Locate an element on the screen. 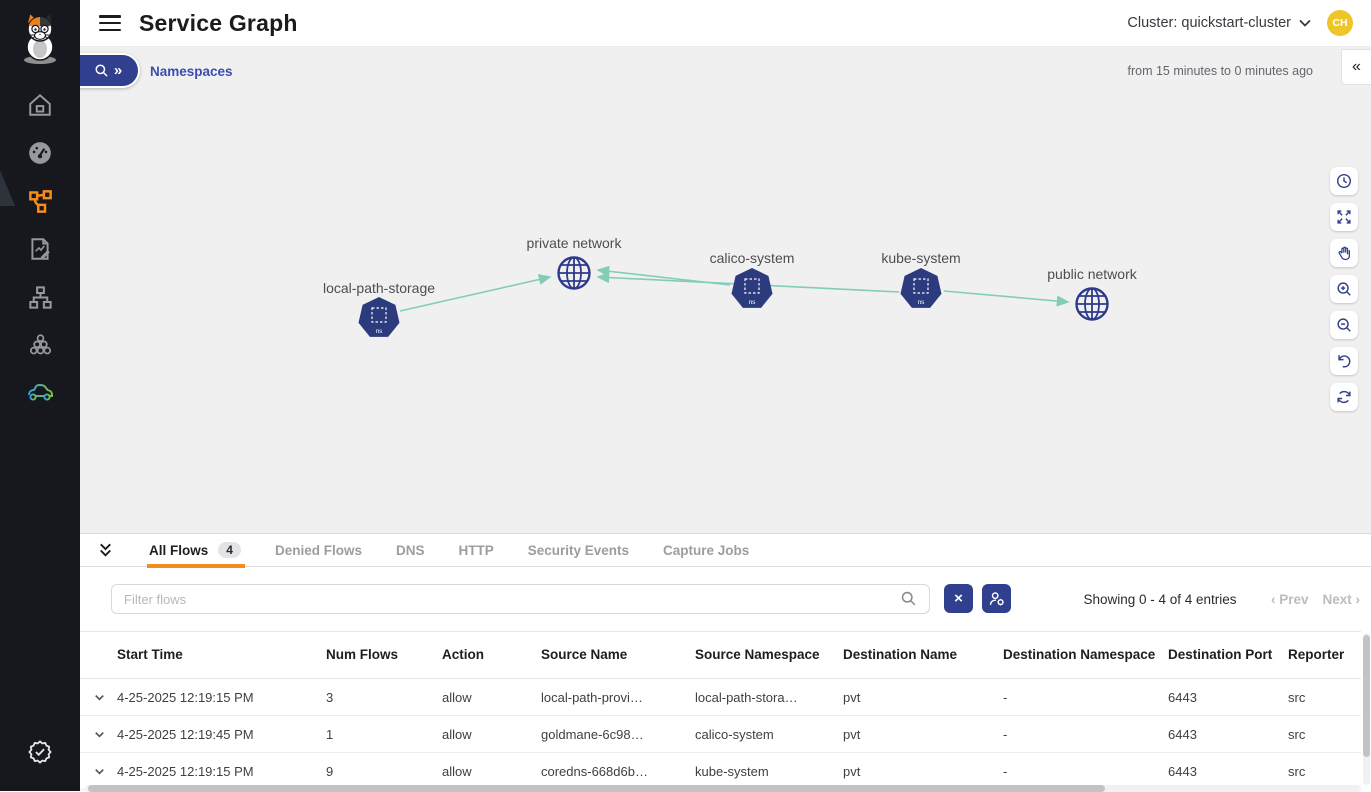  node-private-network is located at coordinates (574, 273).